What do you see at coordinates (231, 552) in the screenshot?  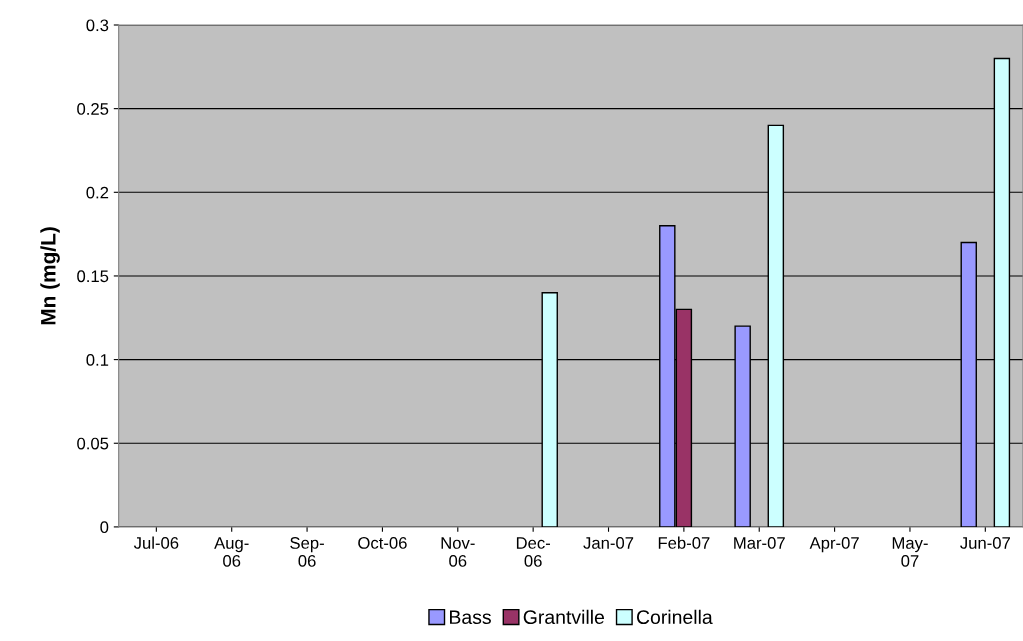 I see `x-tick-label: Aug- 06` at bounding box center [231, 552].